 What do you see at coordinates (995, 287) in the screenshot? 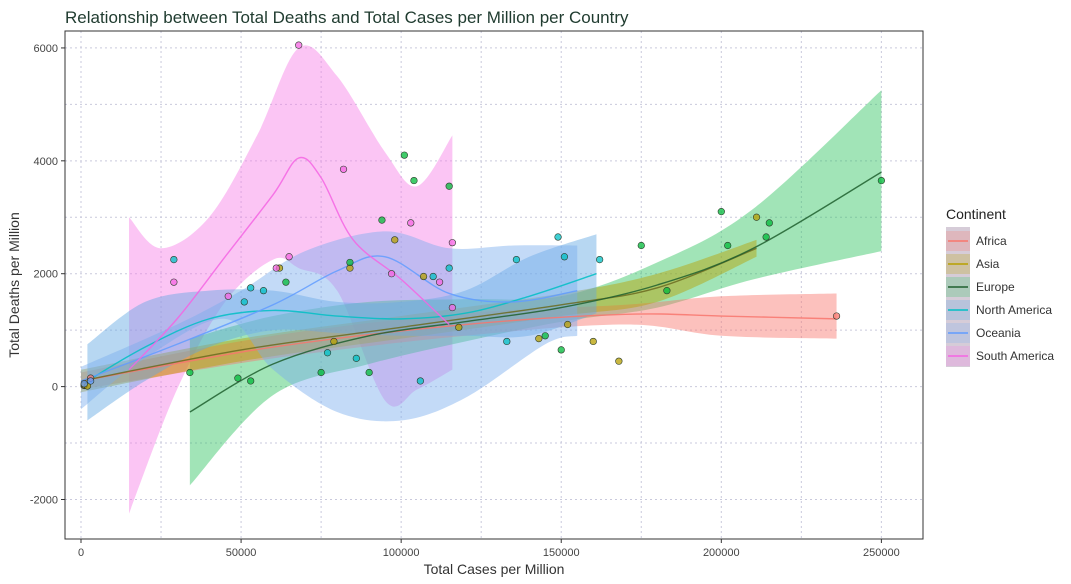
I see `legend-label-europe: Europe` at bounding box center [995, 287].